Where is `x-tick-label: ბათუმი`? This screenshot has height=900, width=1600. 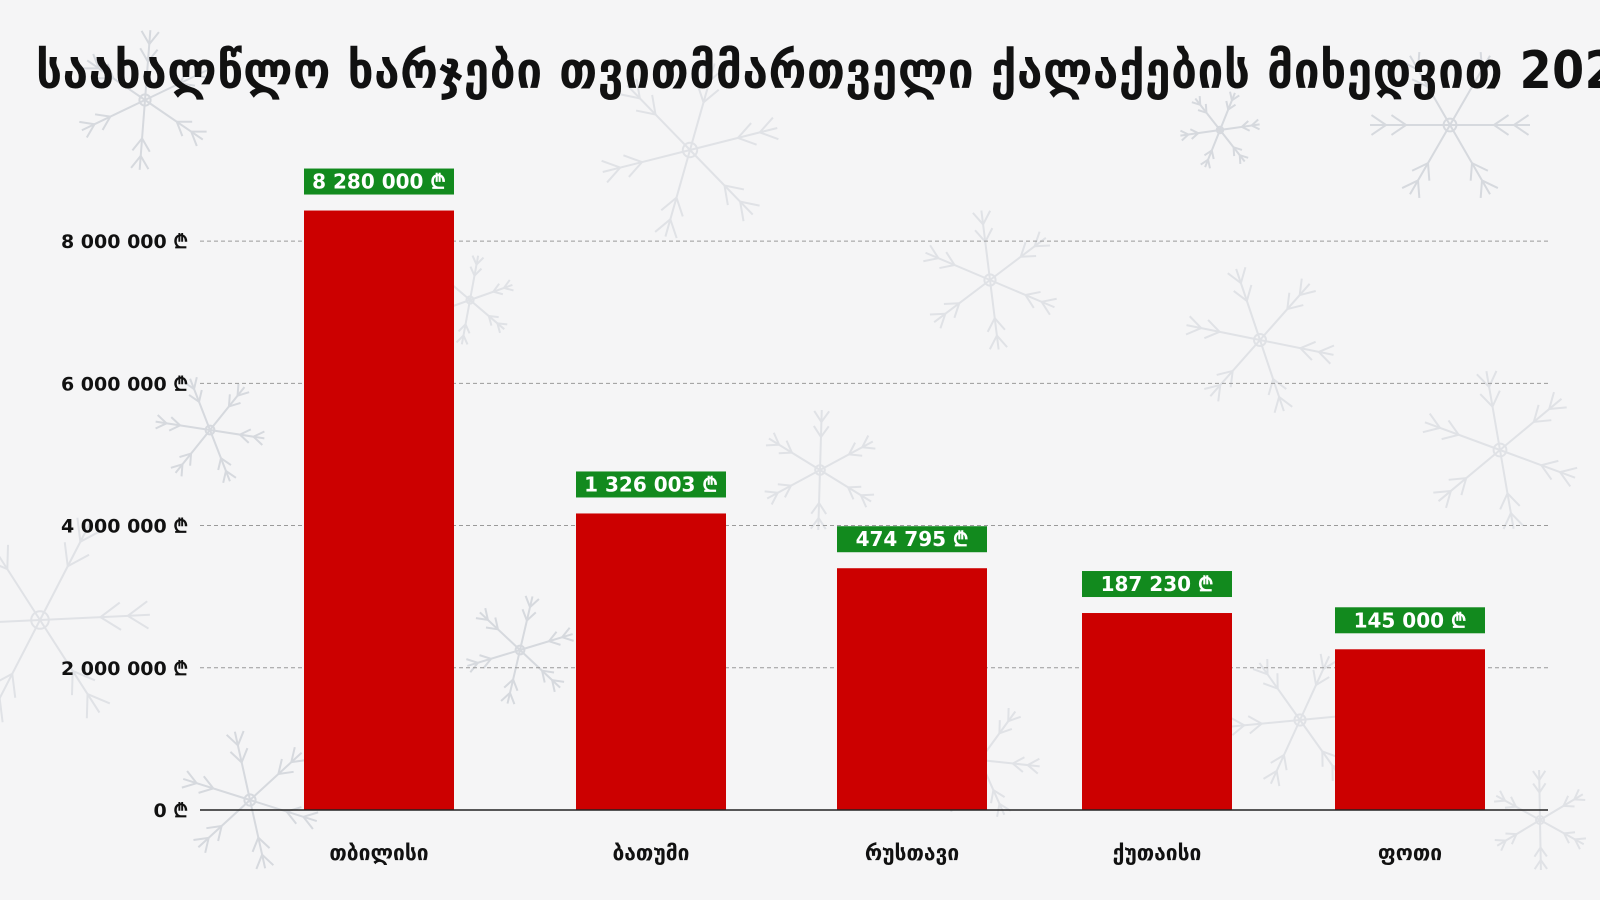
x-tick-label: ბათუმი is located at coordinates (650, 853).